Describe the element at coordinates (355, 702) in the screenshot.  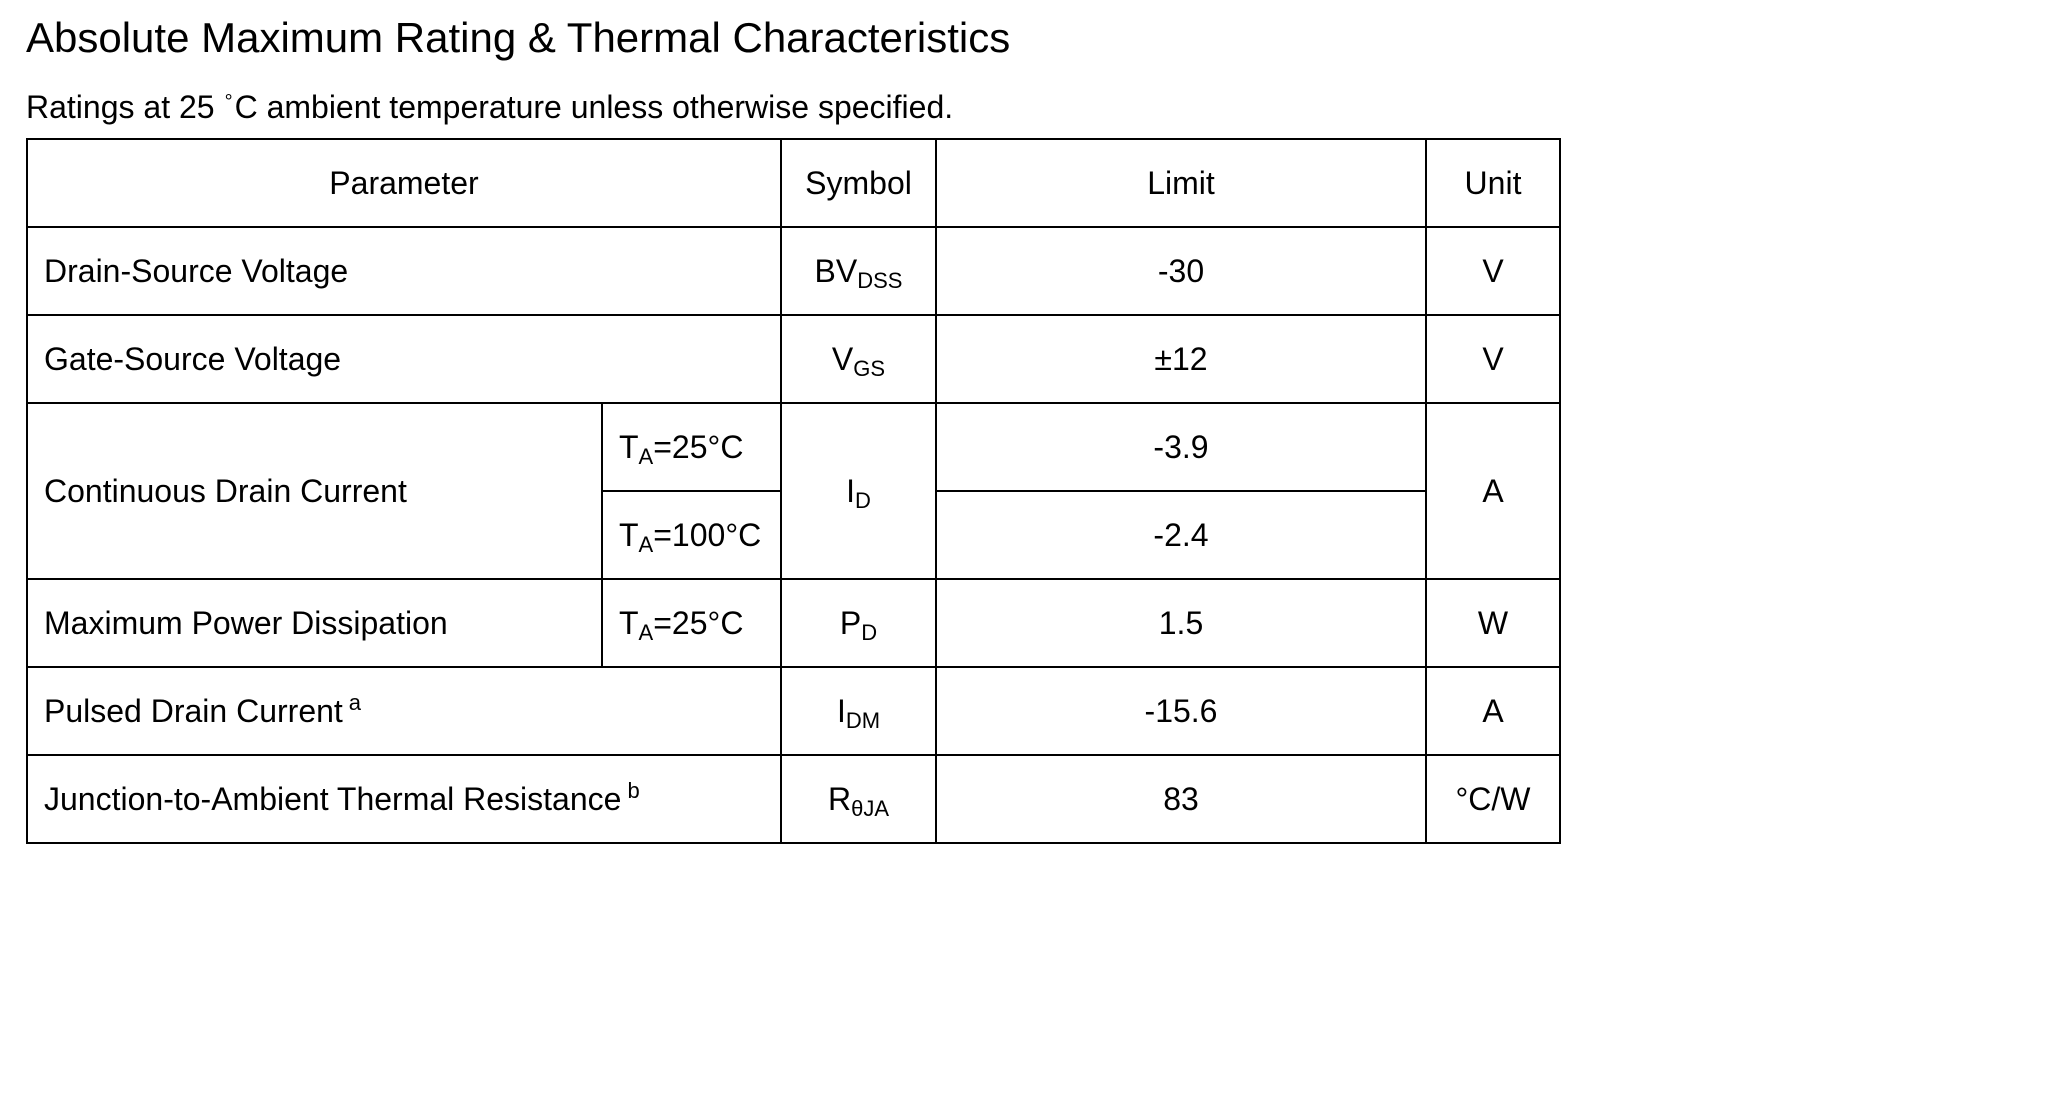
I see `footnote-marker: a` at that location.